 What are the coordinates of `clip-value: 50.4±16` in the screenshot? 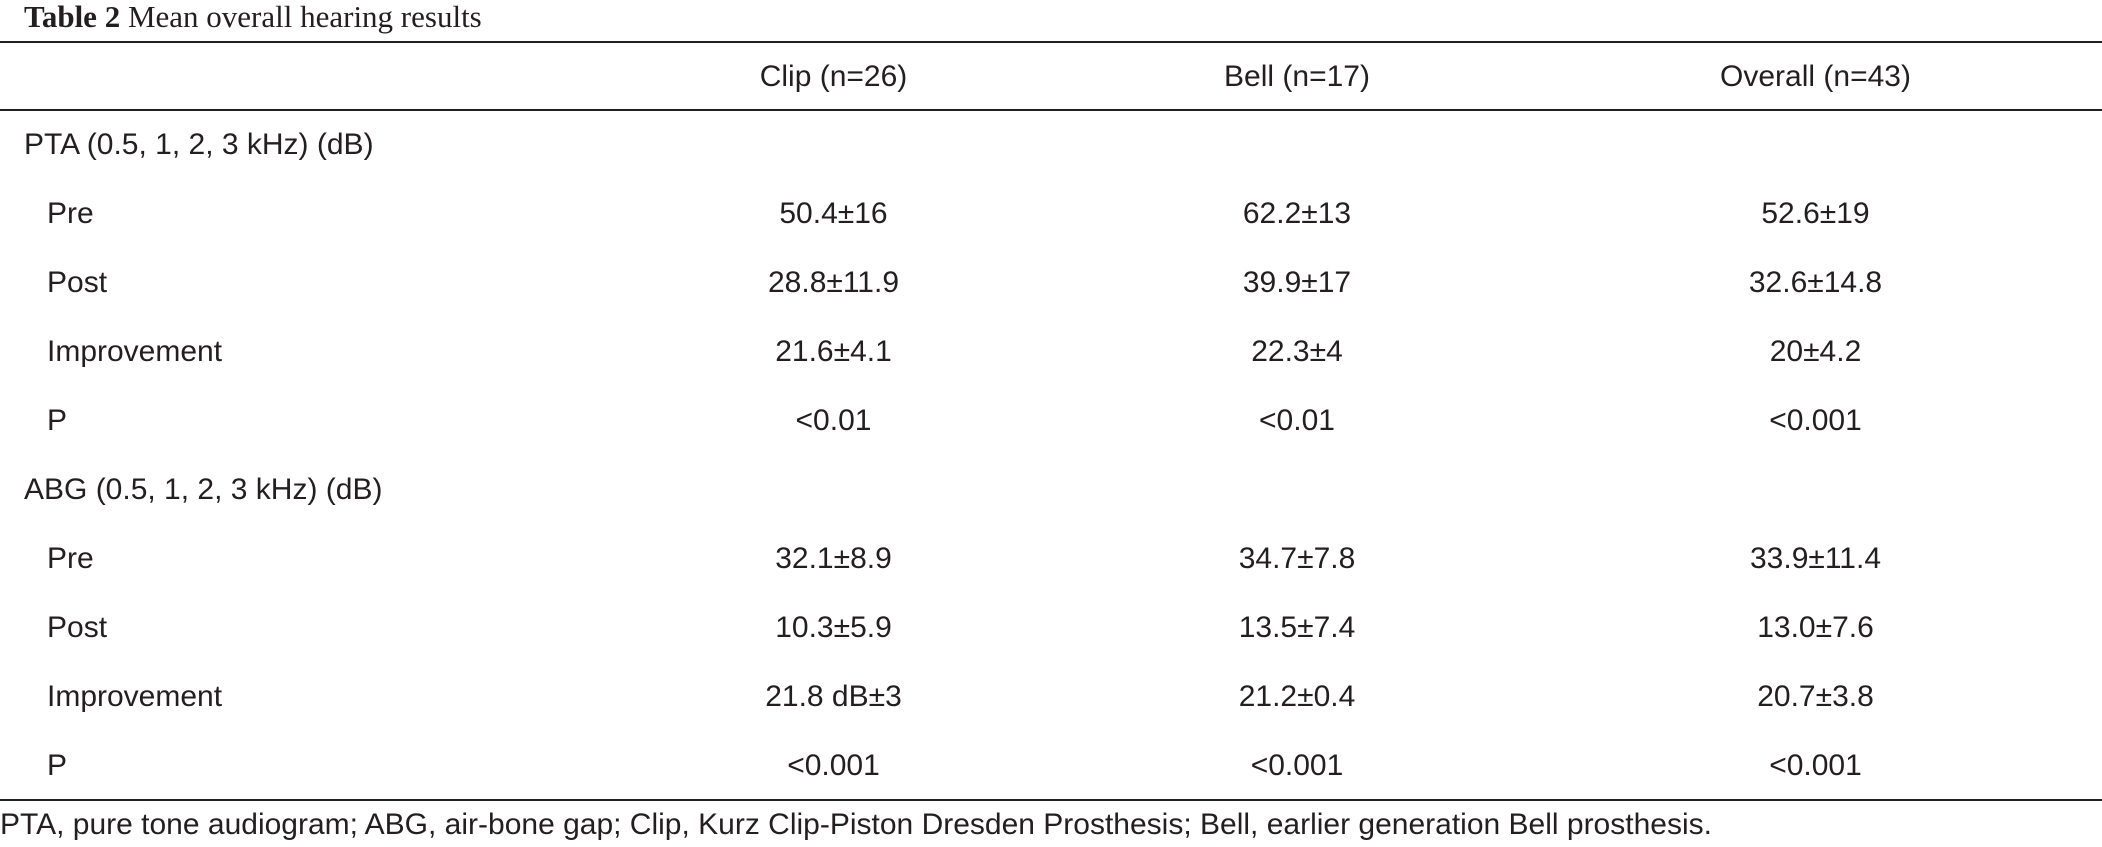 It's located at (833, 213).